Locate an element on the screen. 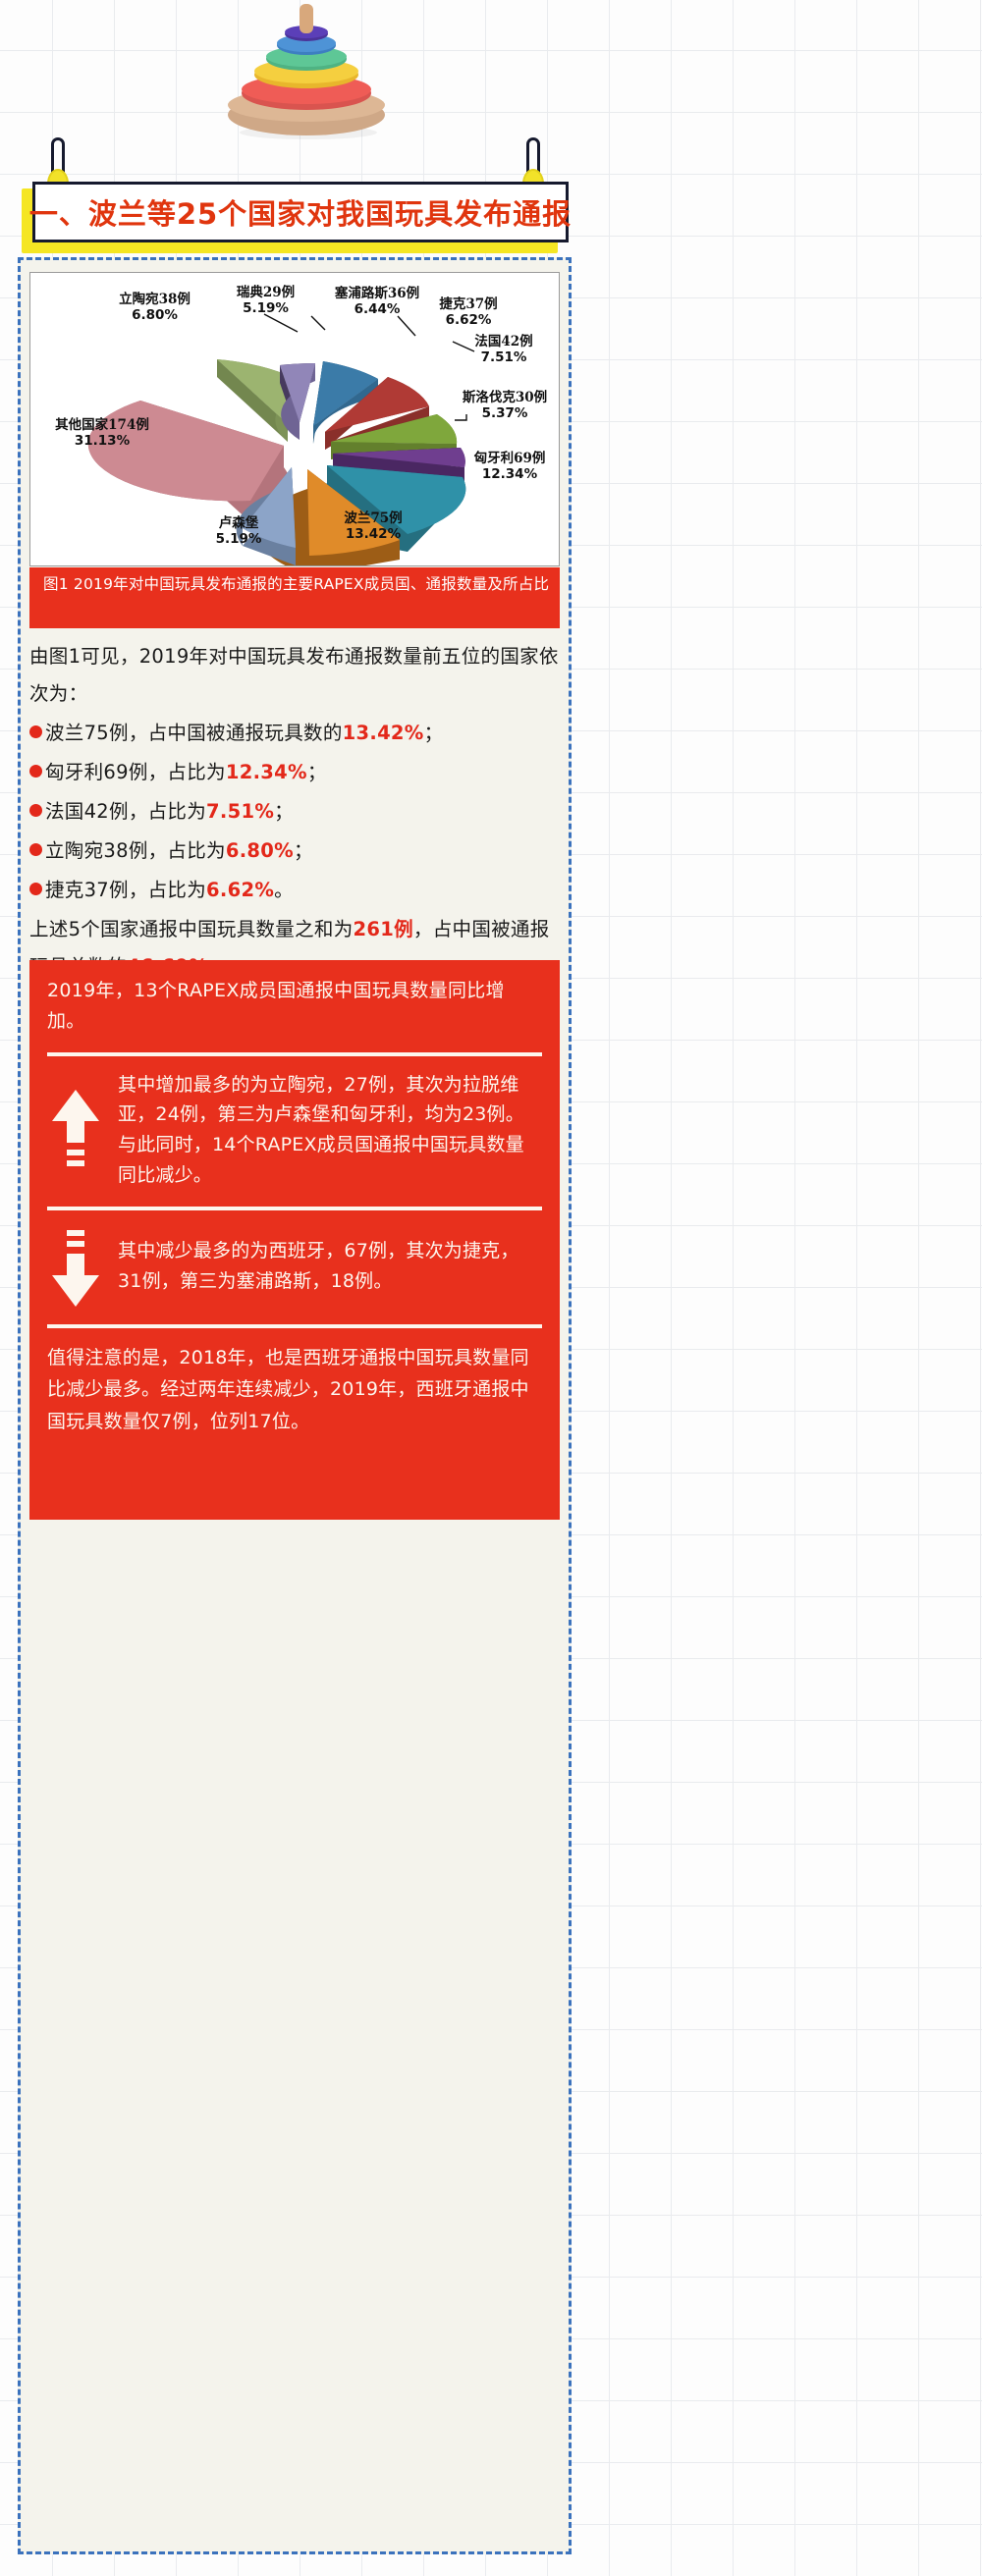  body-bullet-france: 法国42例，占比为7.51%； is located at coordinates (294, 812).